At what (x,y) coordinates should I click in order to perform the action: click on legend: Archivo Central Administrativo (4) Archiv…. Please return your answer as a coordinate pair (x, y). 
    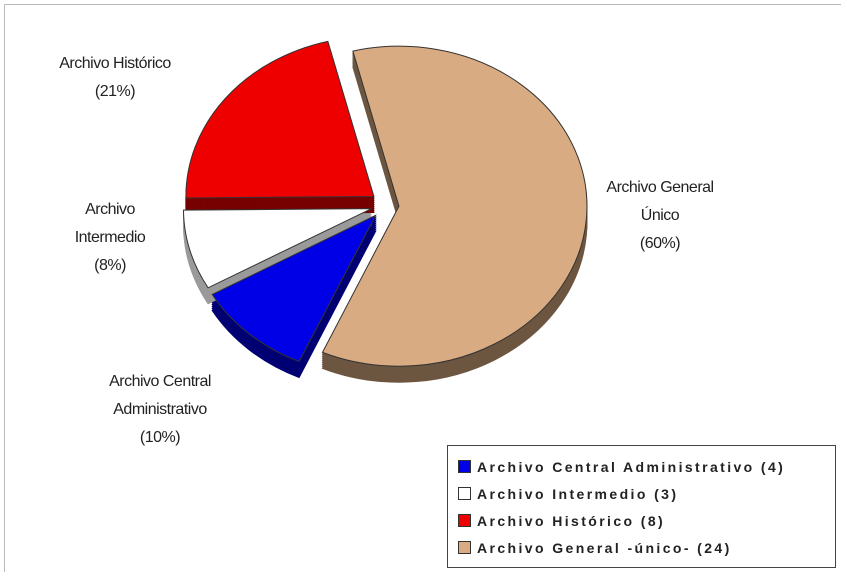
    Looking at the image, I should click on (641, 506).